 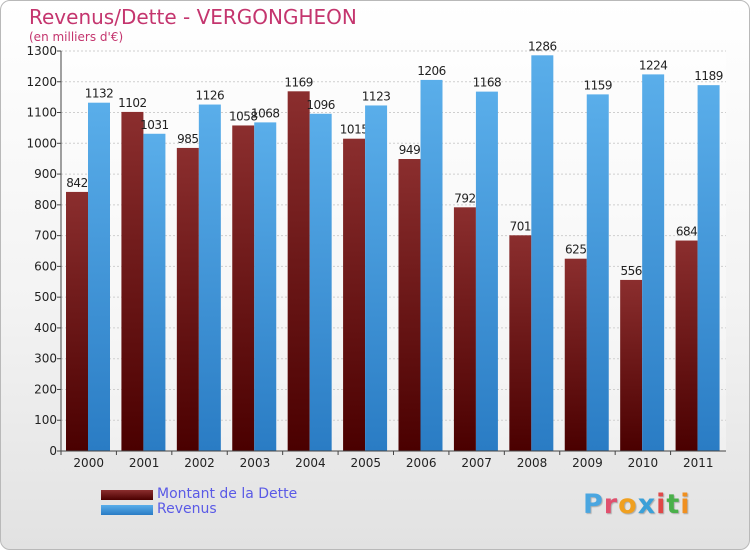 What do you see at coordinates (431, 71) in the screenshot?
I see `data-label: 1206` at bounding box center [431, 71].